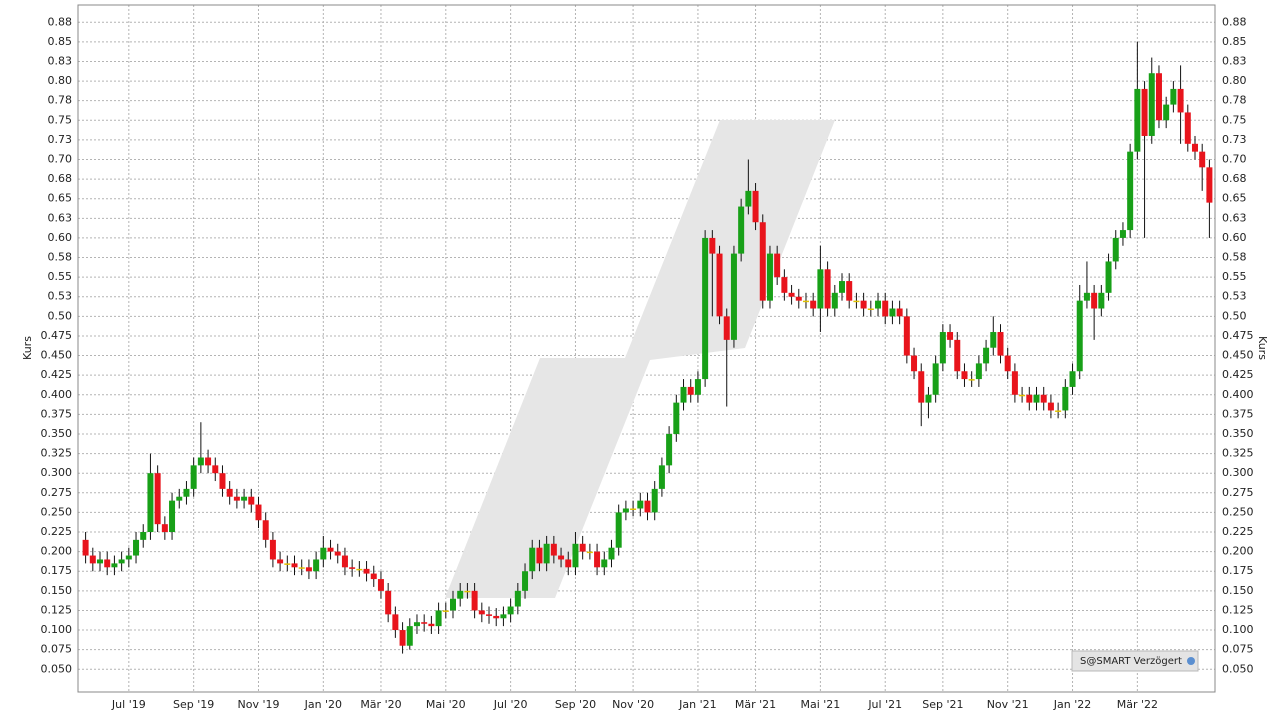 The height and width of the screenshot is (718, 1280). What do you see at coordinates (1234, 178) in the screenshot?
I see `y2-tick-label: 0.68` at bounding box center [1234, 178].